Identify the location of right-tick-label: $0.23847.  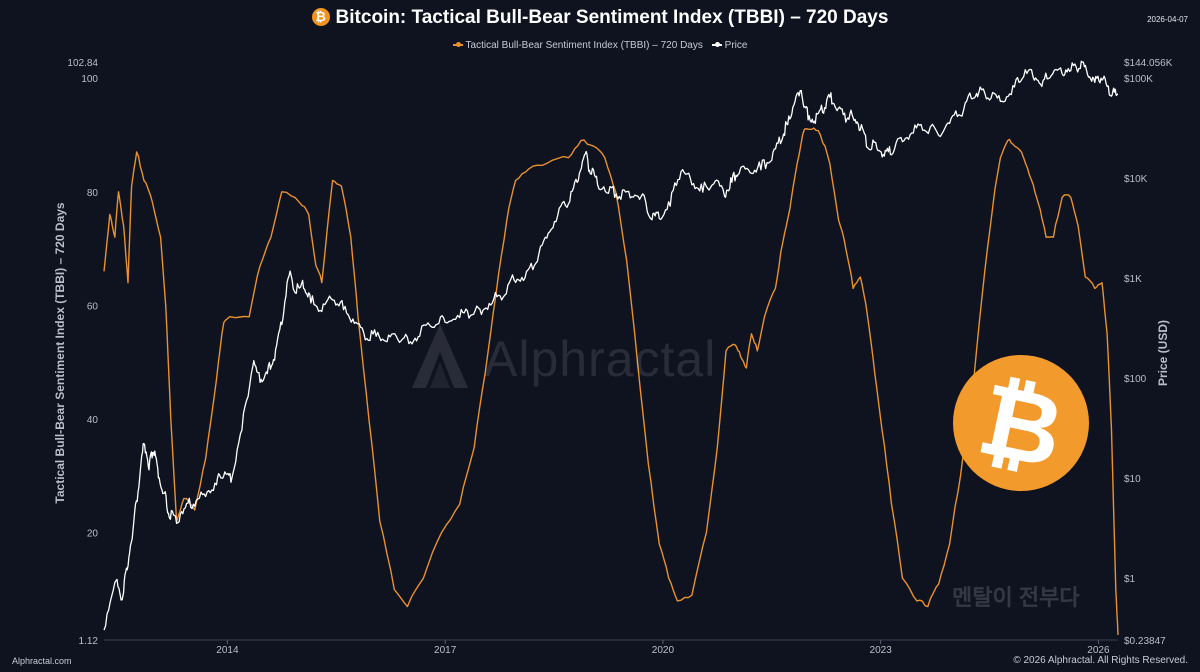
(1145, 641).